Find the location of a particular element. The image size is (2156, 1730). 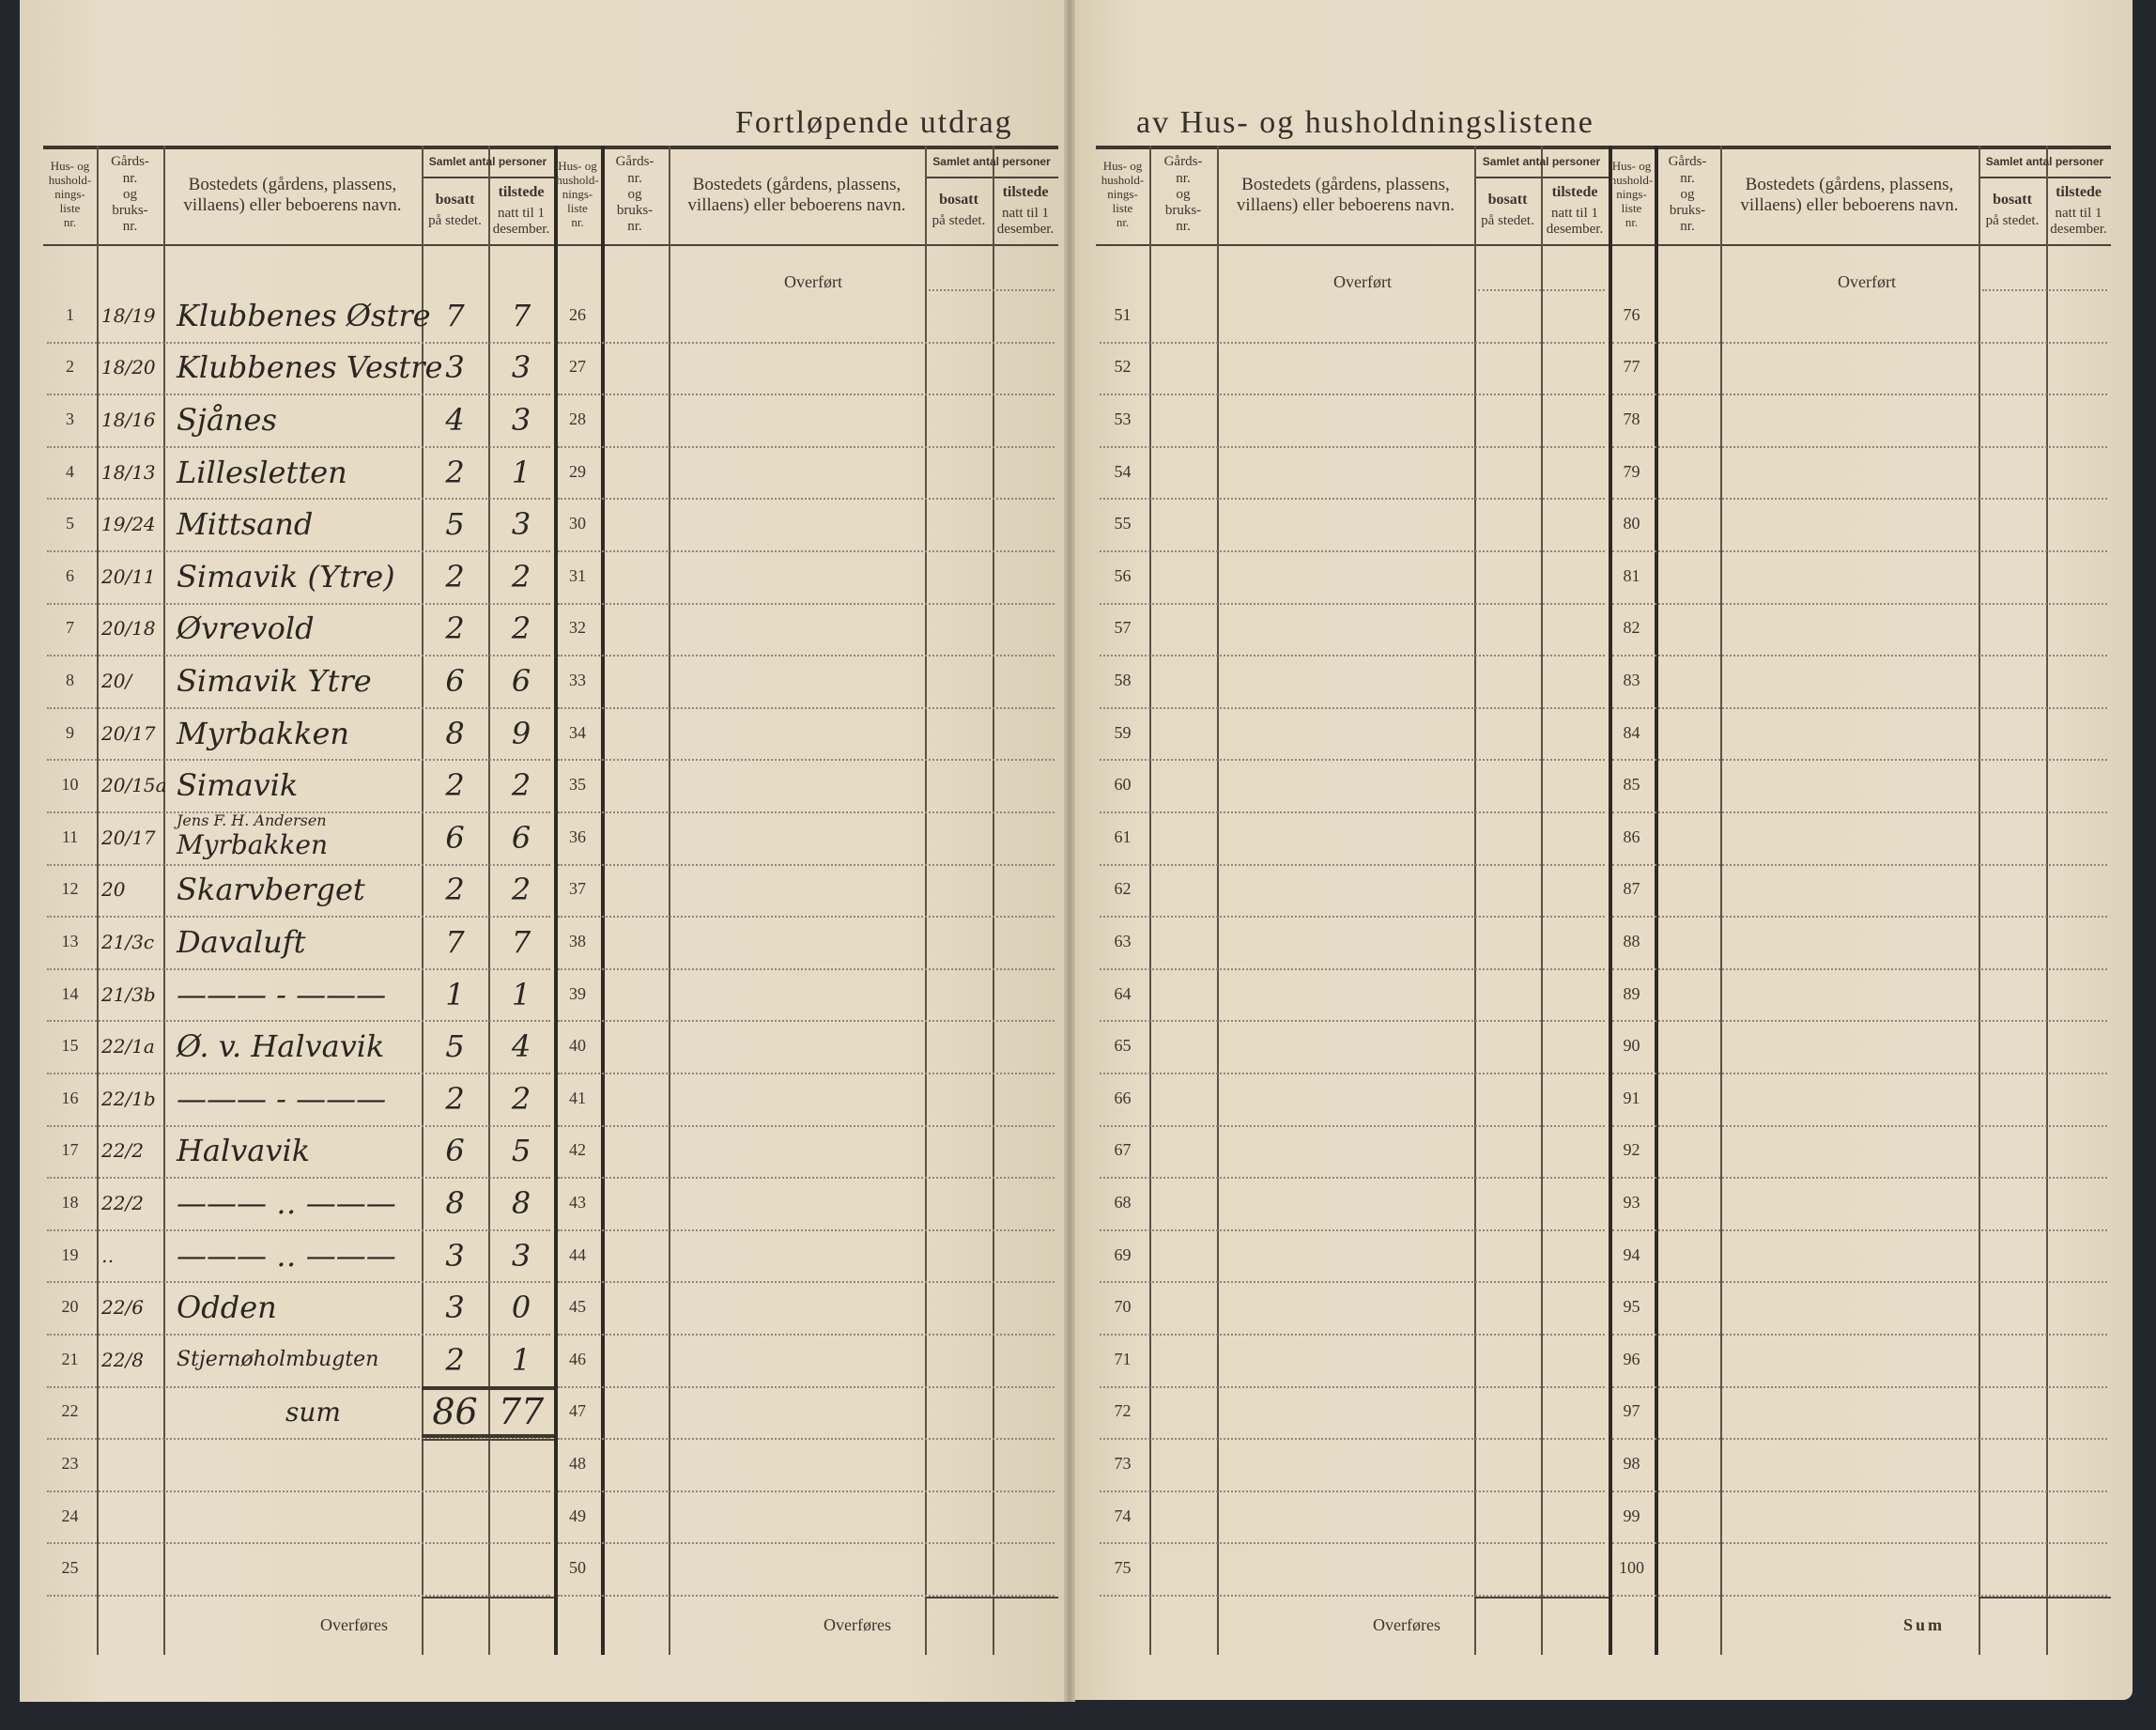

row-number: 100 is located at coordinates (1631, 1568).